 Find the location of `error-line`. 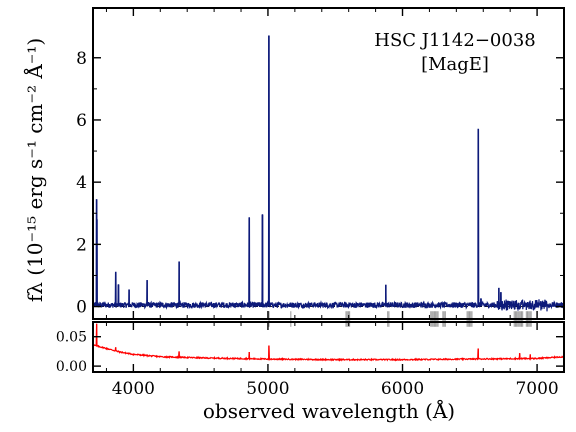

error-line is located at coordinates (328, 342).